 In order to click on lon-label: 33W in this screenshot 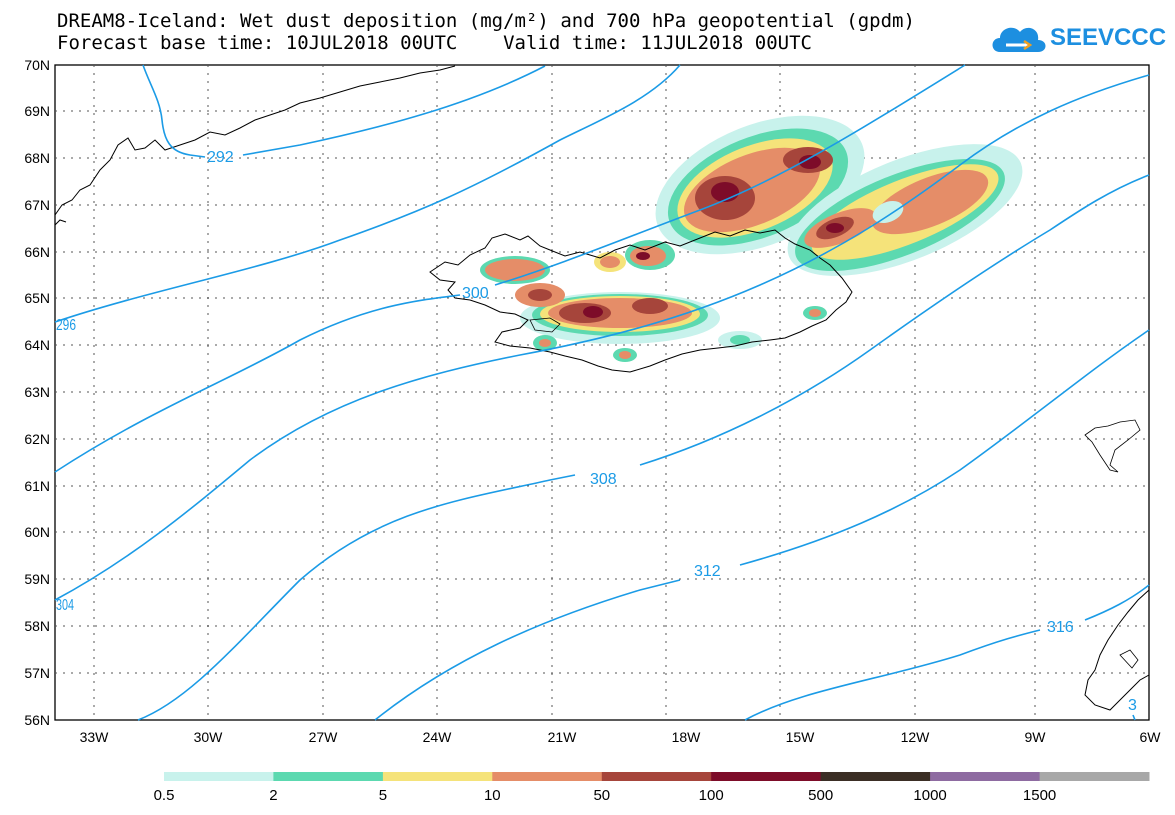, I will do `click(95, 737)`.